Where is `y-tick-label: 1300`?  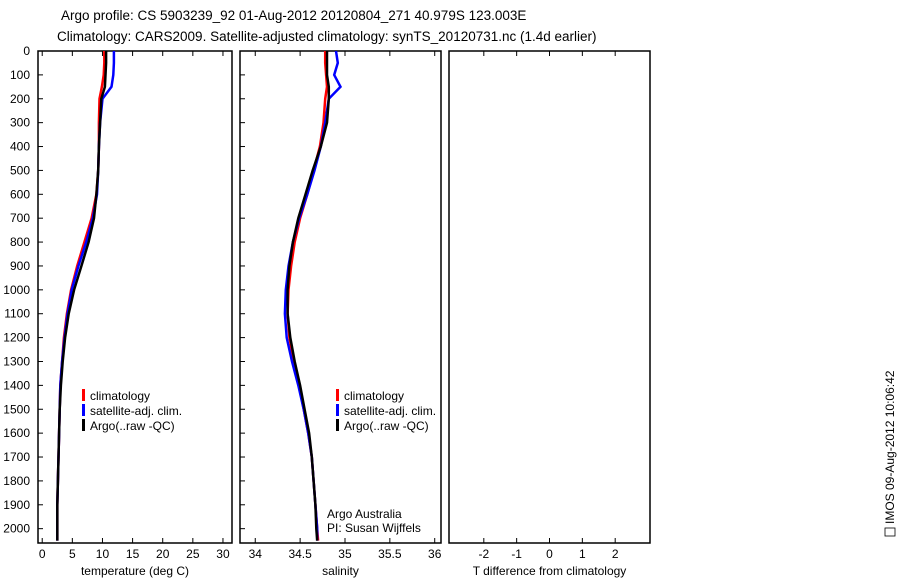
y-tick-label: 1300 is located at coordinates (16, 361).